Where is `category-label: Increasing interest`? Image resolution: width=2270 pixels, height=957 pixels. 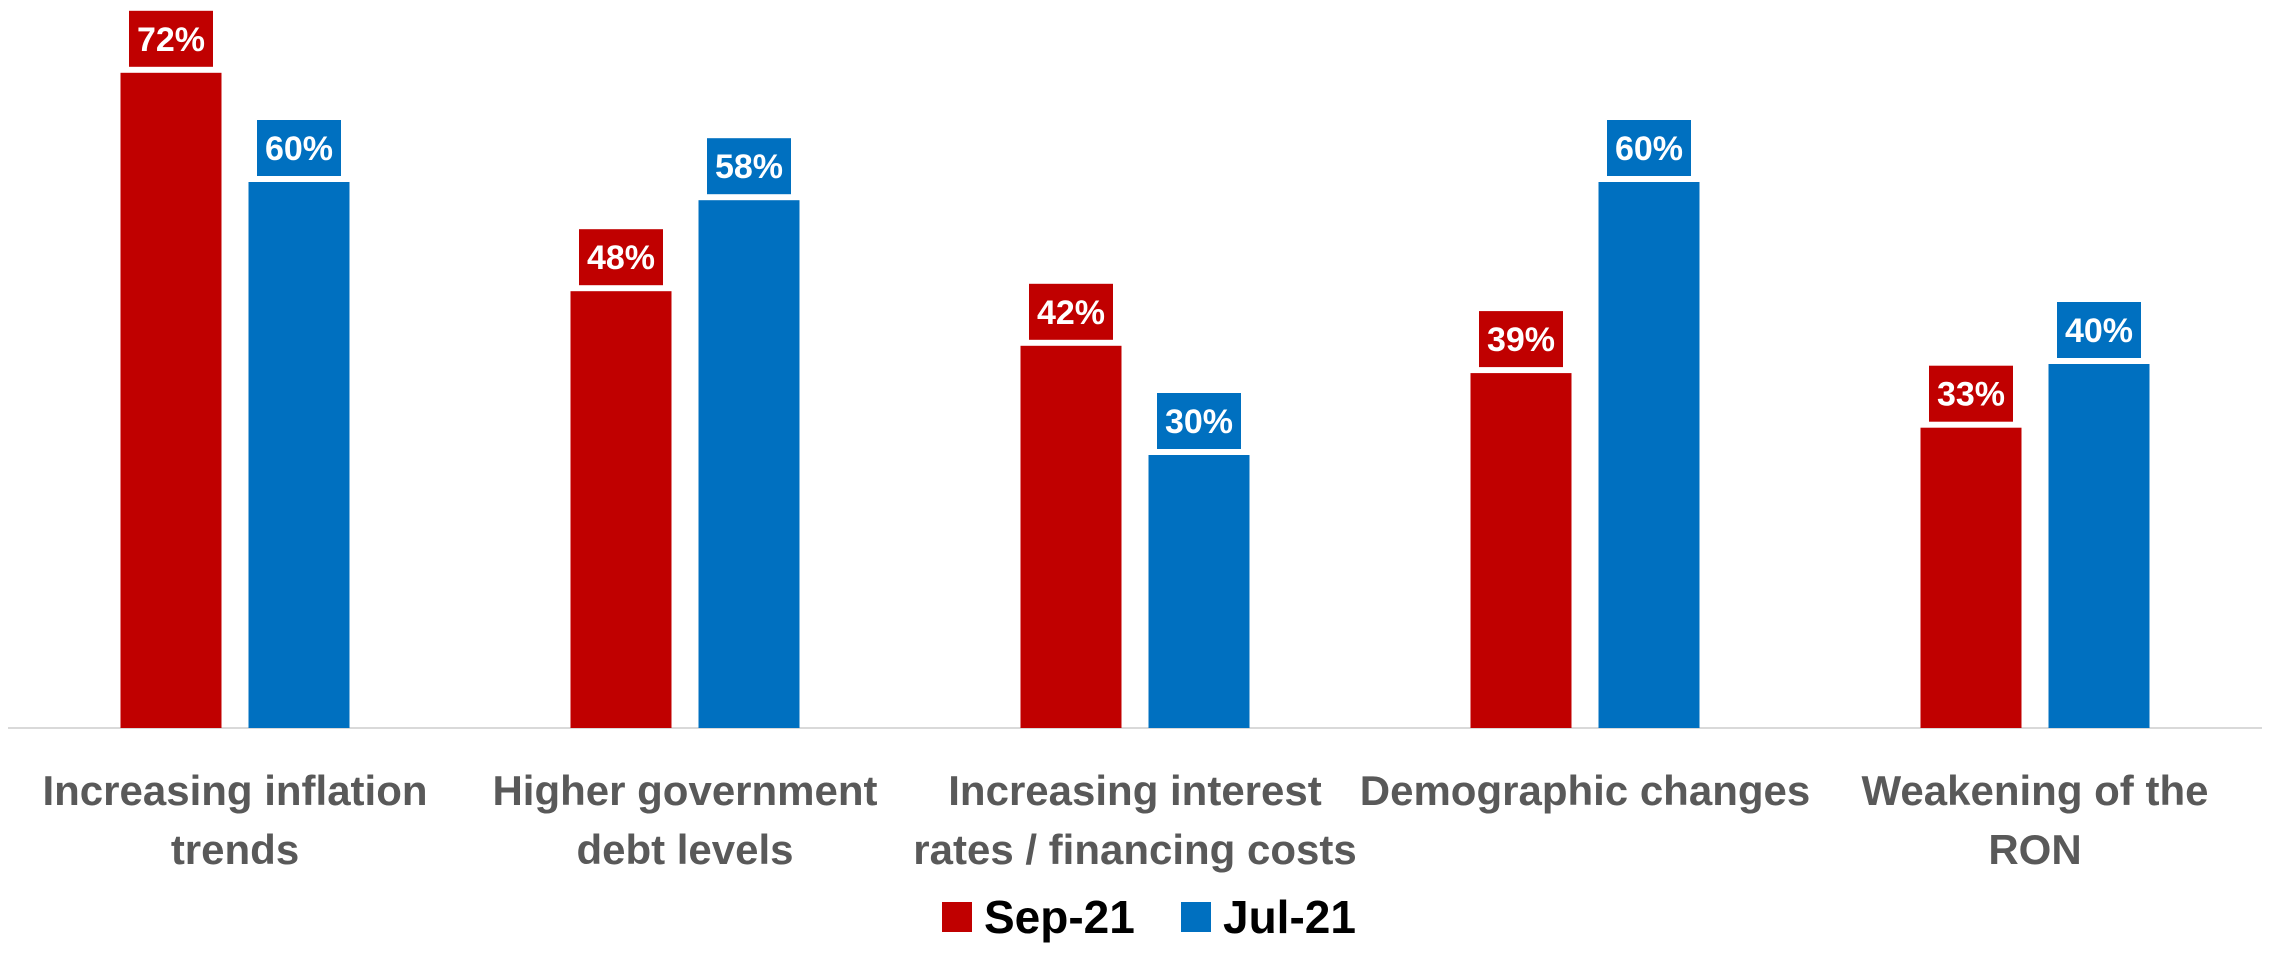 category-label: Increasing interest is located at coordinates (1134, 790).